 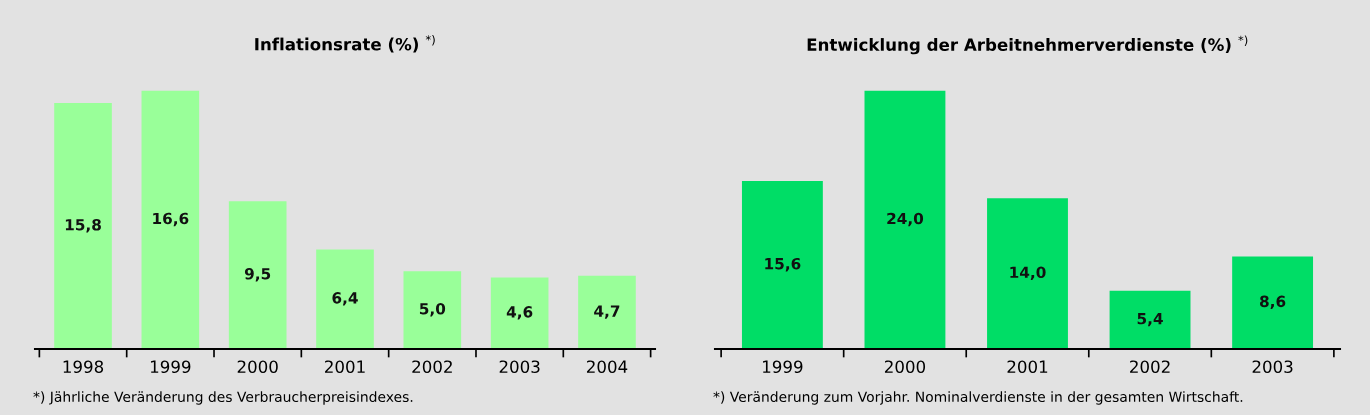 I want to click on data-label: 5,4, so click(x=1150, y=320).